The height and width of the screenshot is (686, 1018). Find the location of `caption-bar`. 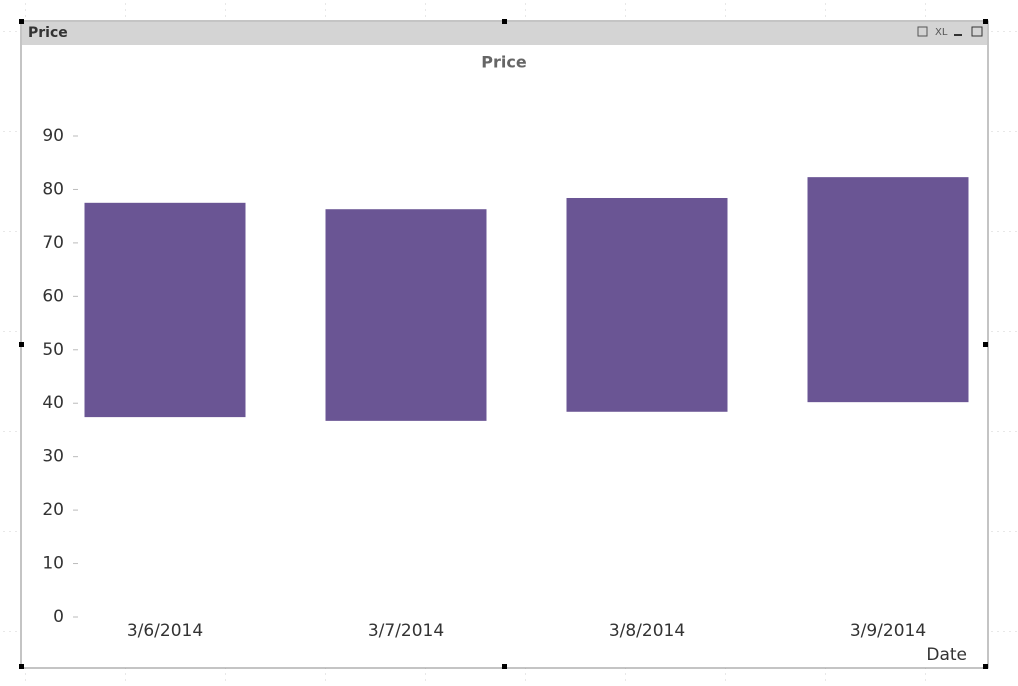

caption-bar is located at coordinates (504, 33).